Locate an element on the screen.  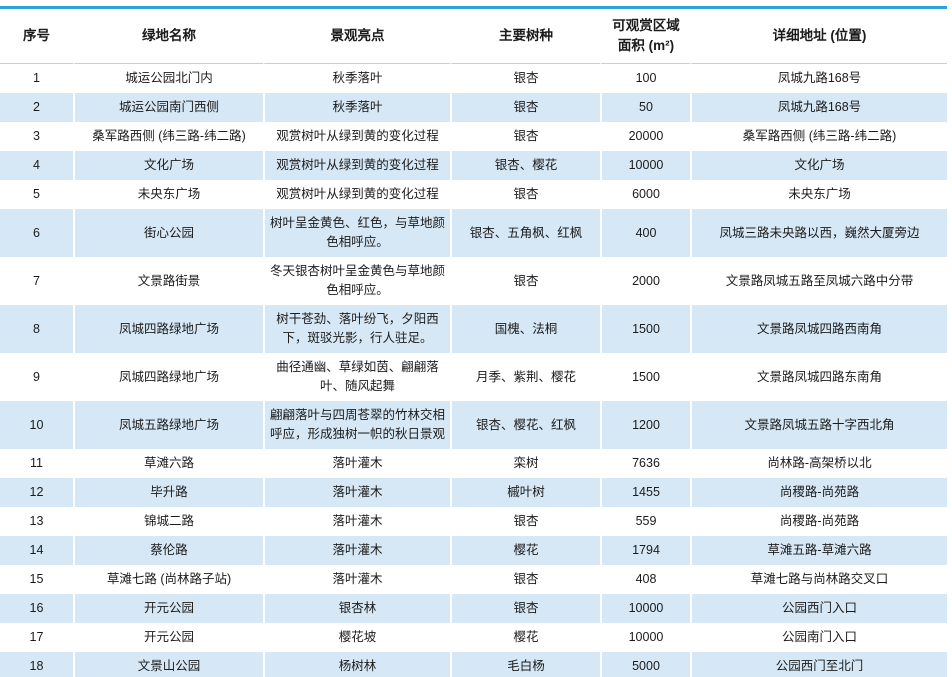
col-header-species: 主要树种 is located at coordinates (525, 36).